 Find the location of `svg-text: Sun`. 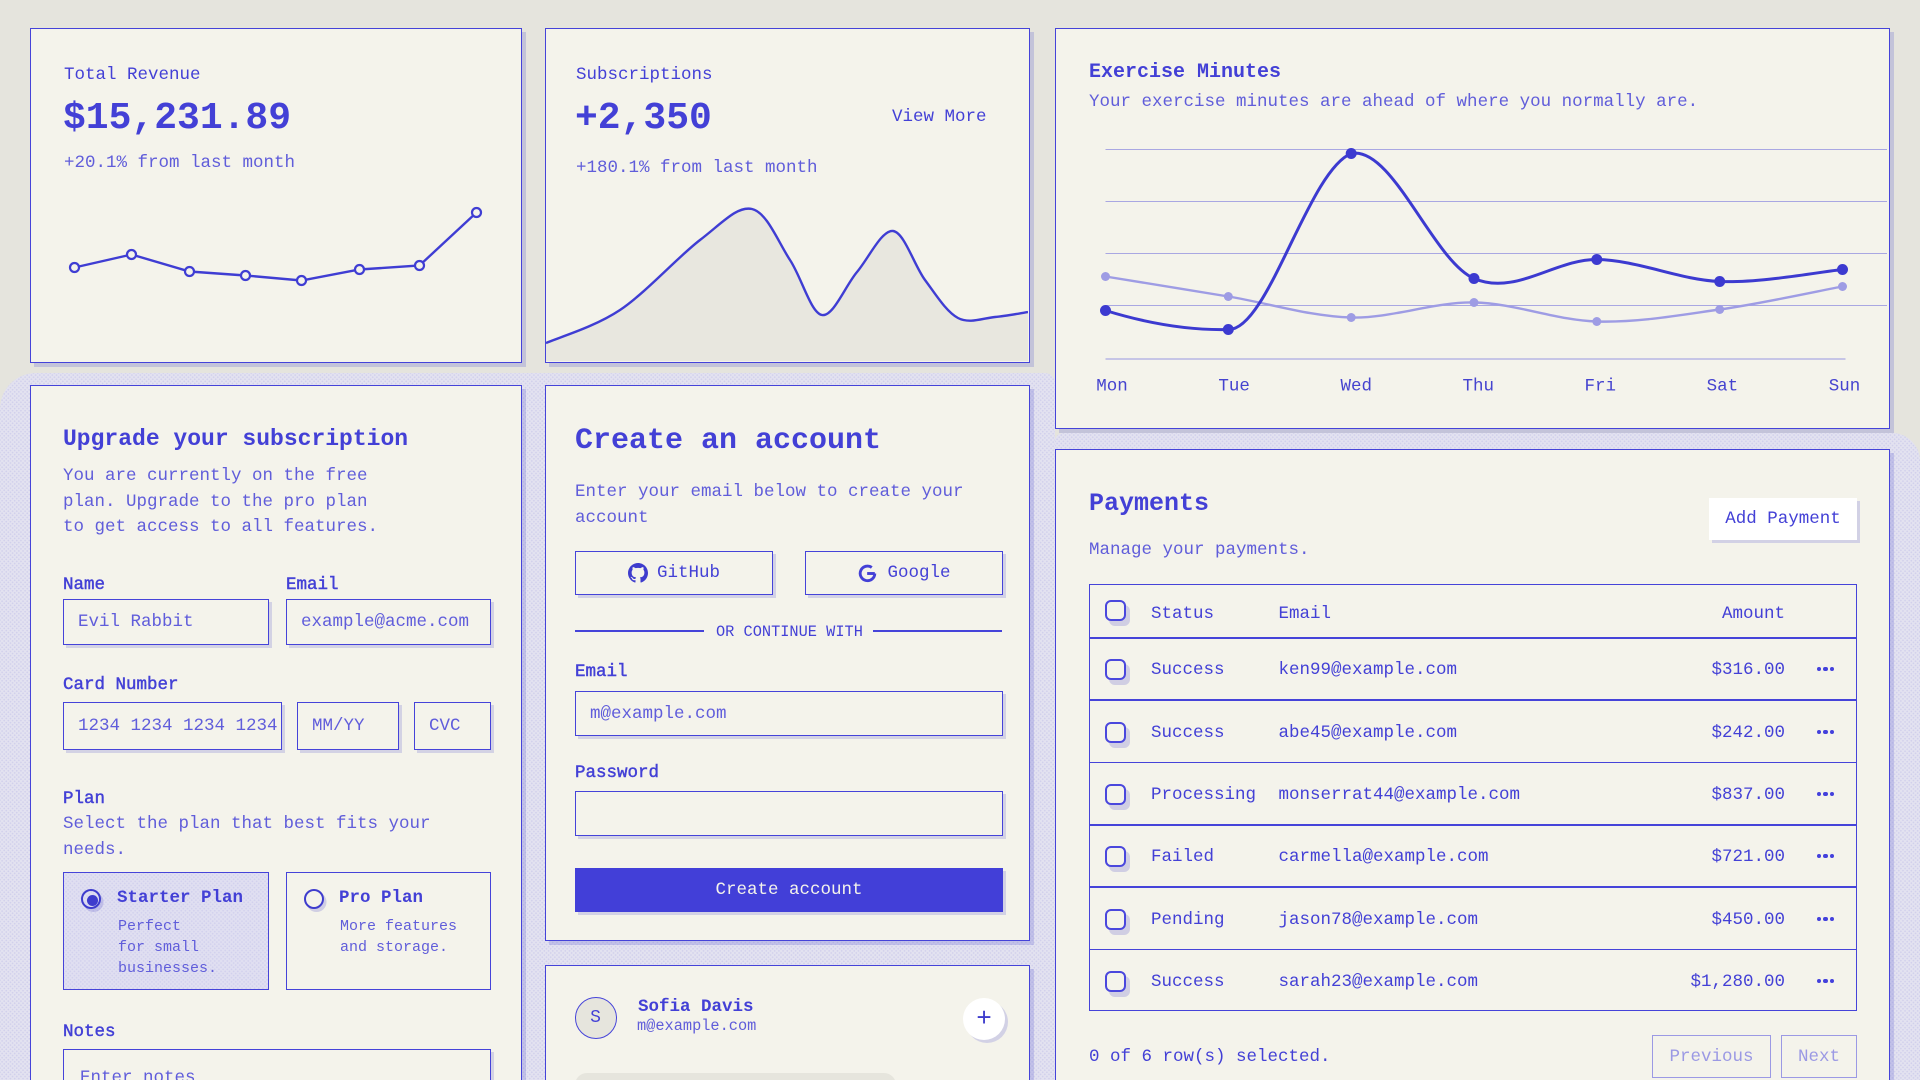

svg-text: Sun is located at coordinates (1845, 387).